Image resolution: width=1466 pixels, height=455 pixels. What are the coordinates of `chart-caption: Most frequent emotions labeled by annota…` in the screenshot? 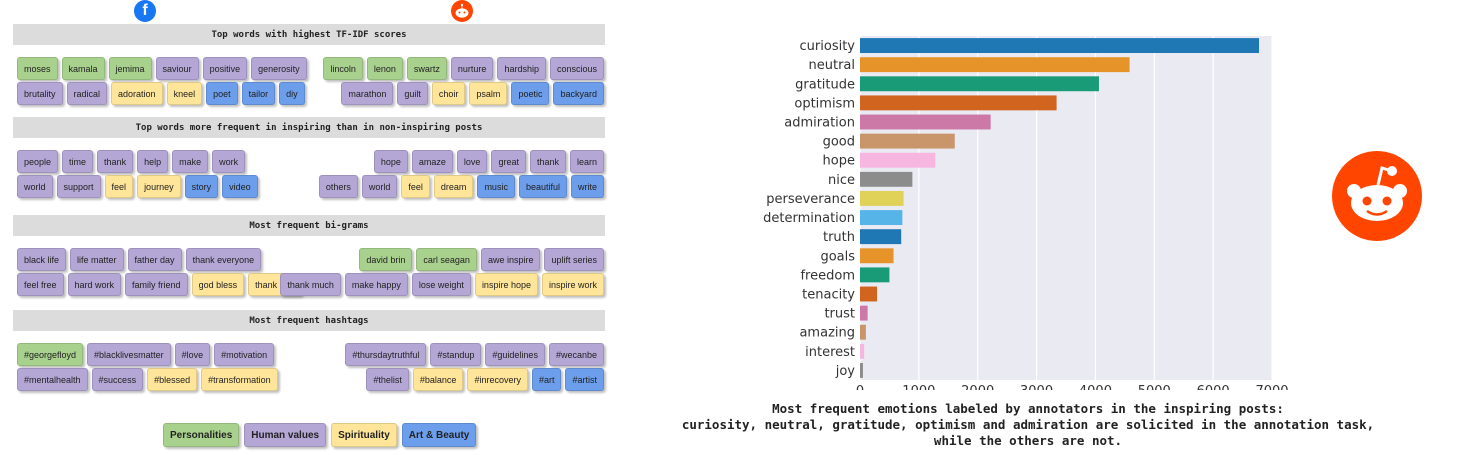 It's located at (1028, 425).